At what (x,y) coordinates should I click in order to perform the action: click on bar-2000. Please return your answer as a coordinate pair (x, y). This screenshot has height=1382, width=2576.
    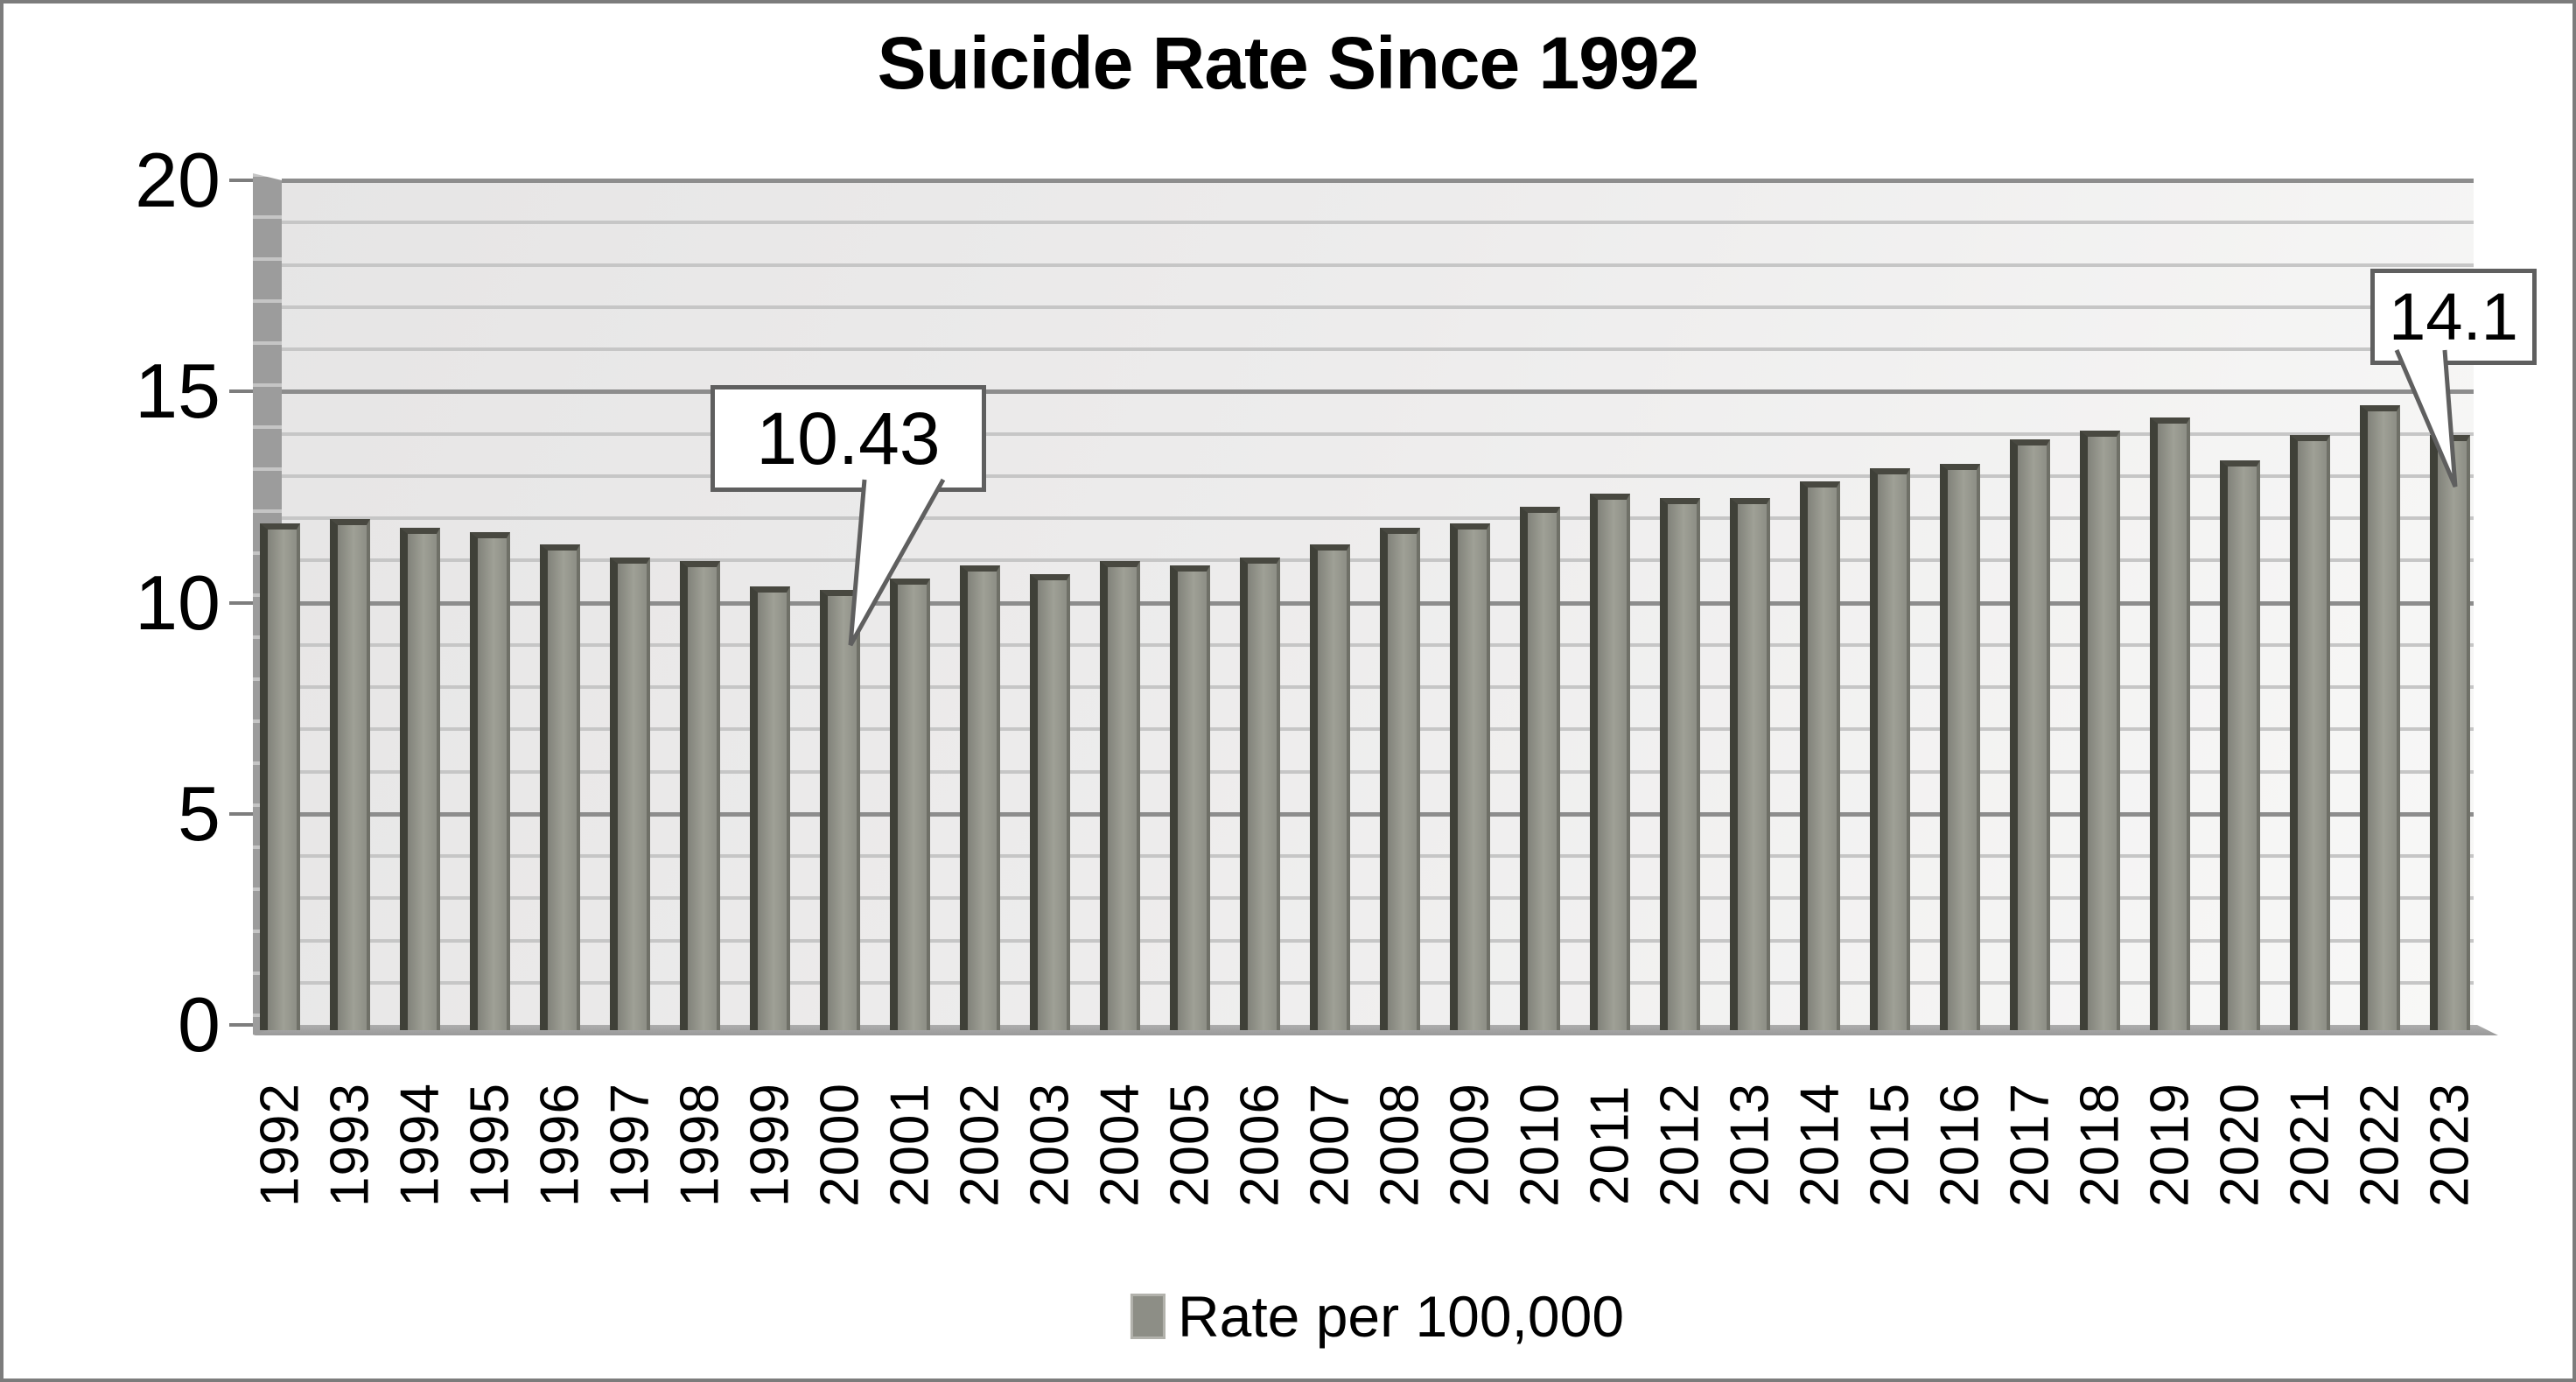
    Looking at the image, I should click on (840, 809).